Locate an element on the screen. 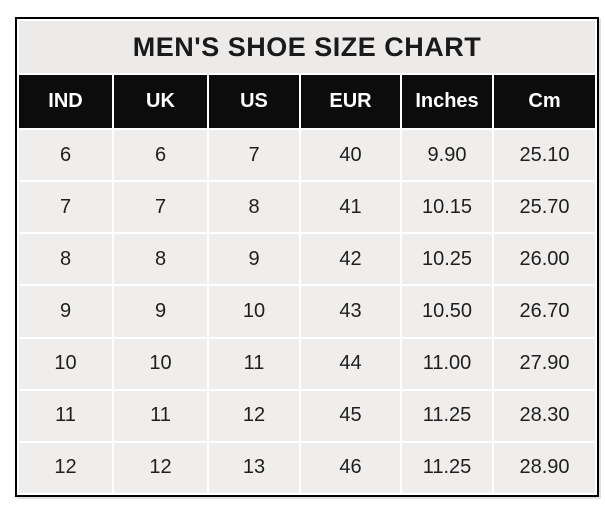  cell-ind: 11 is located at coordinates (65, 415).